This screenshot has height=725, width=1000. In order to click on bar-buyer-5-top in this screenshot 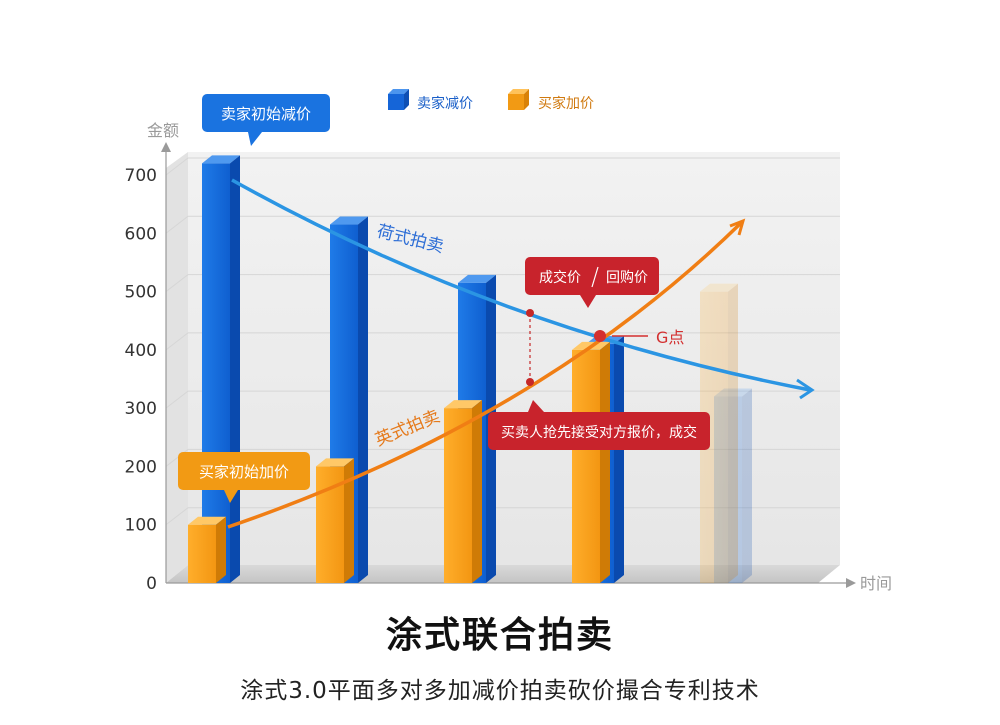, I will do `click(719, 287)`.